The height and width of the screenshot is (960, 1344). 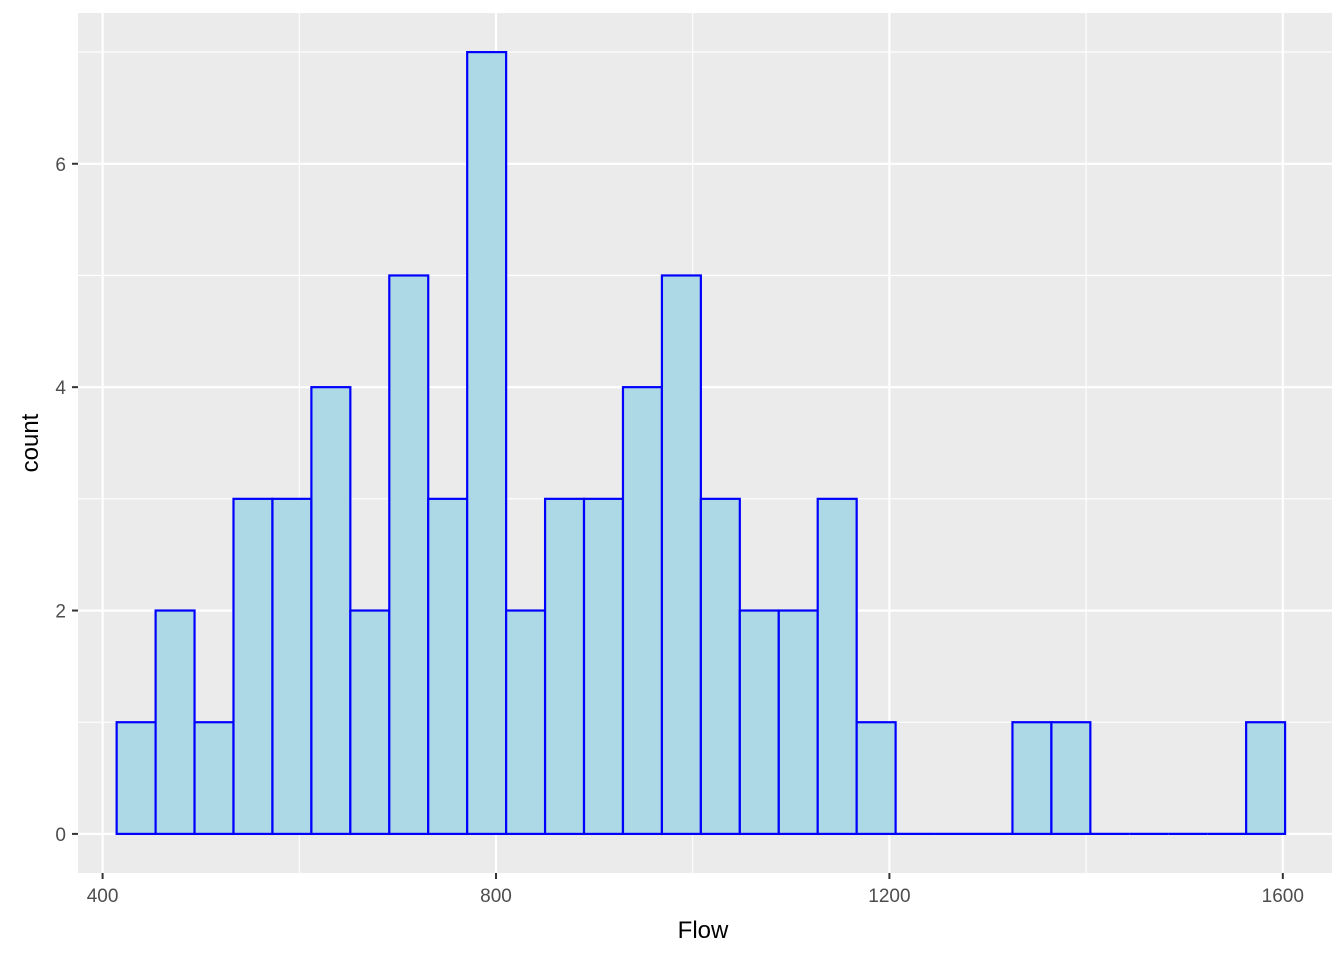 I want to click on x-axis-title: Flow, so click(x=703, y=930).